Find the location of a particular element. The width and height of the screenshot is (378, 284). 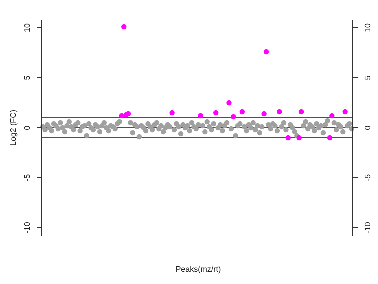

y-tick-label: 10 is located at coordinates (27, 27).